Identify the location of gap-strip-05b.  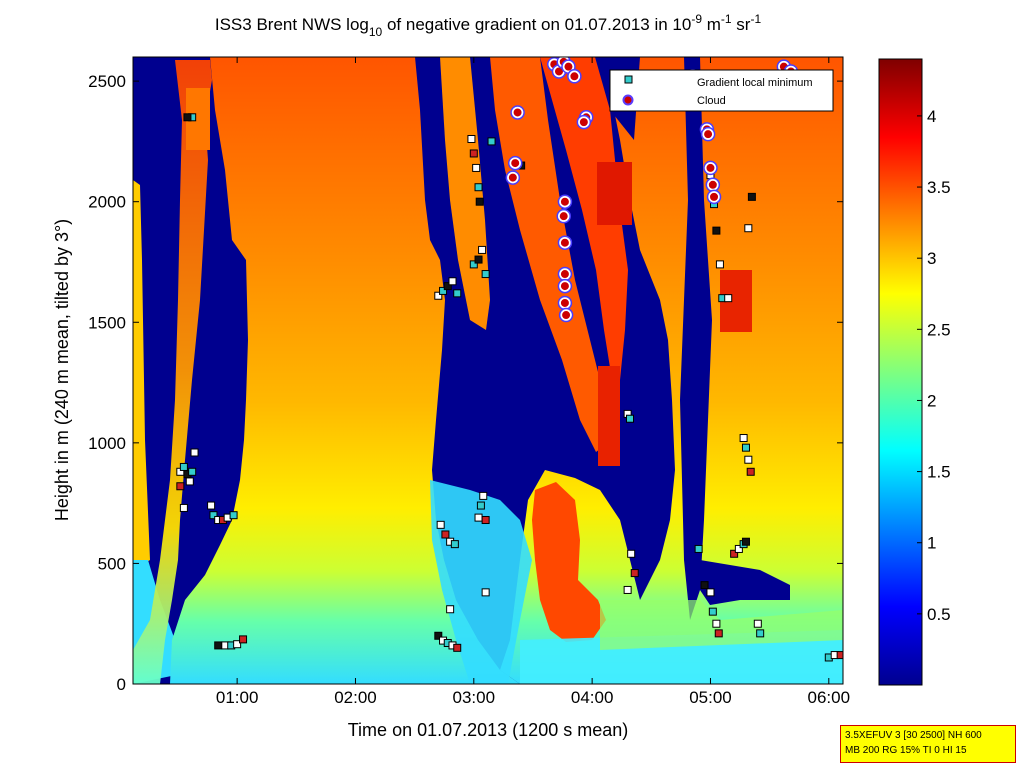
(745, 582).